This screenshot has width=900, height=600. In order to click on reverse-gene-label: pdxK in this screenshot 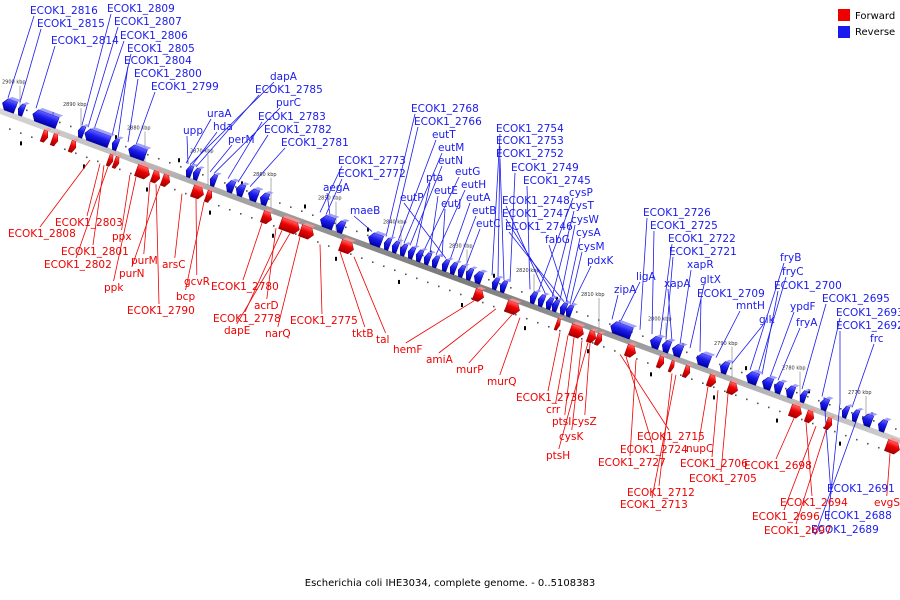, I will do `click(601, 261)`.